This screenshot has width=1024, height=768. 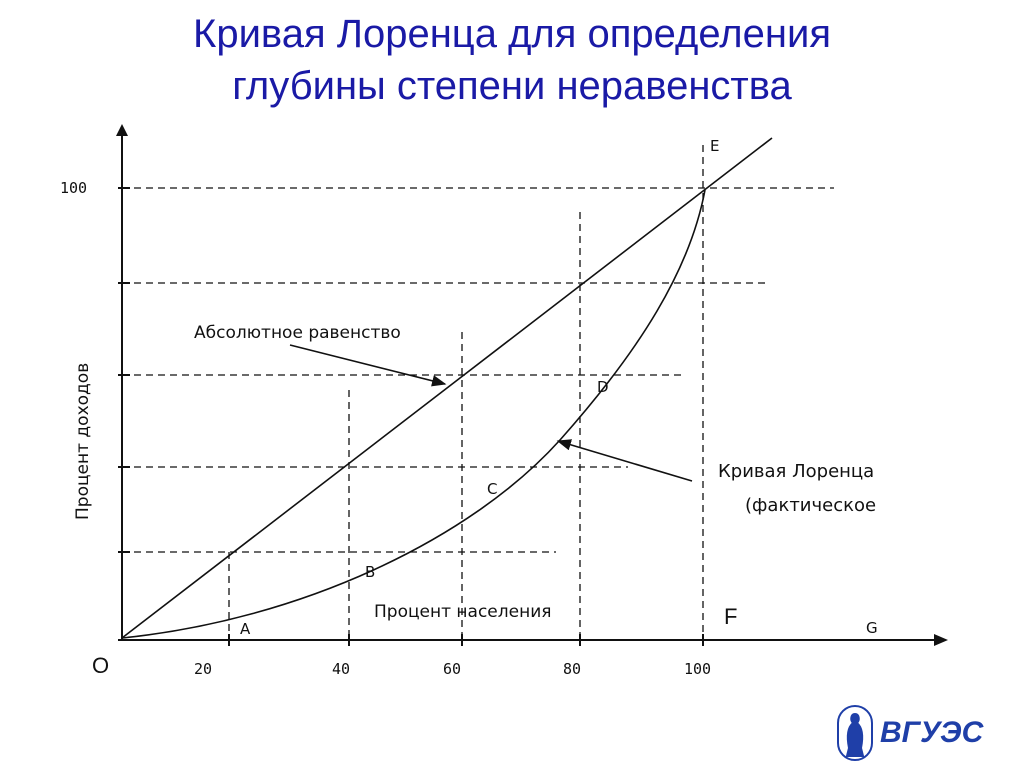 What do you see at coordinates (368, 365) in the screenshot?
I see `equality-pointer-arrow` at bounding box center [368, 365].